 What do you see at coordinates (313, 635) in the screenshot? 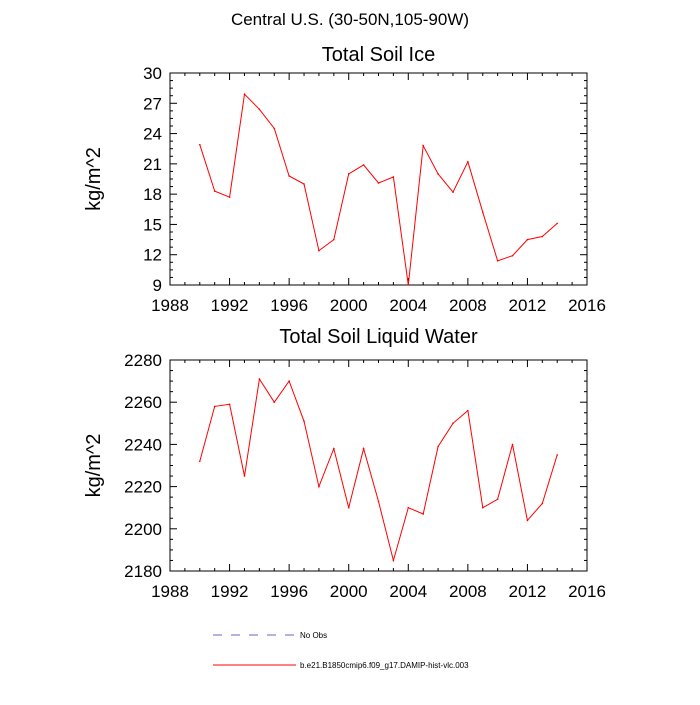
I see `legend-label-no-obs: No Obs` at bounding box center [313, 635].